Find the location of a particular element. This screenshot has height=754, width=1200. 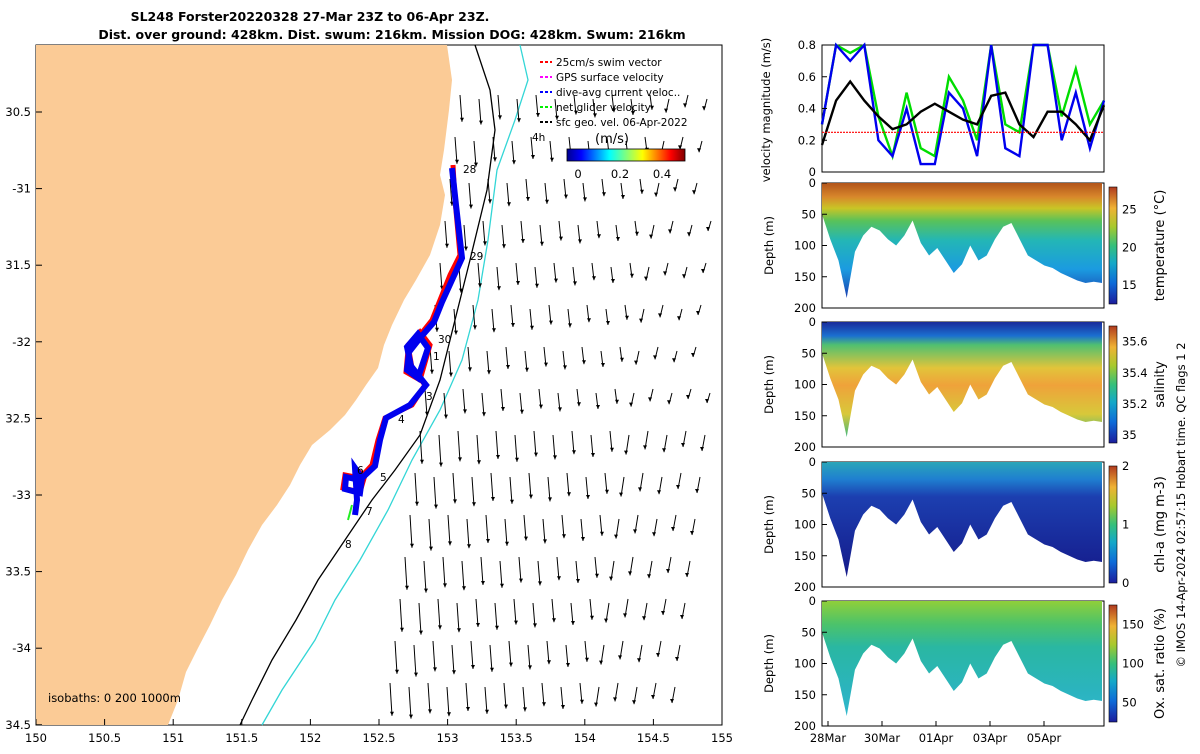

map-colorbar-bar is located at coordinates (626, 155).